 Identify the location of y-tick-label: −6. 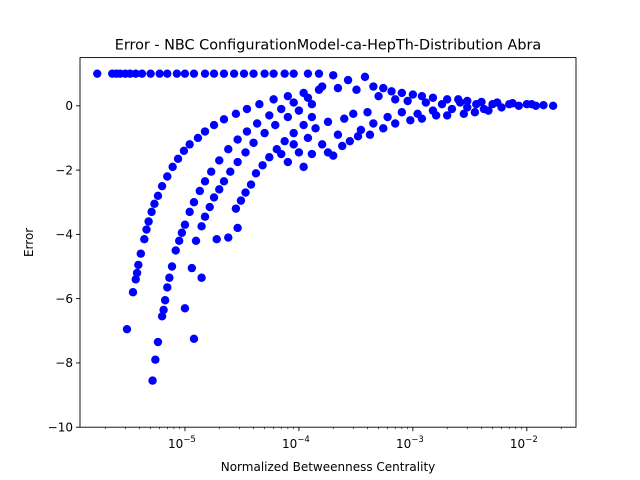
(64, 299).